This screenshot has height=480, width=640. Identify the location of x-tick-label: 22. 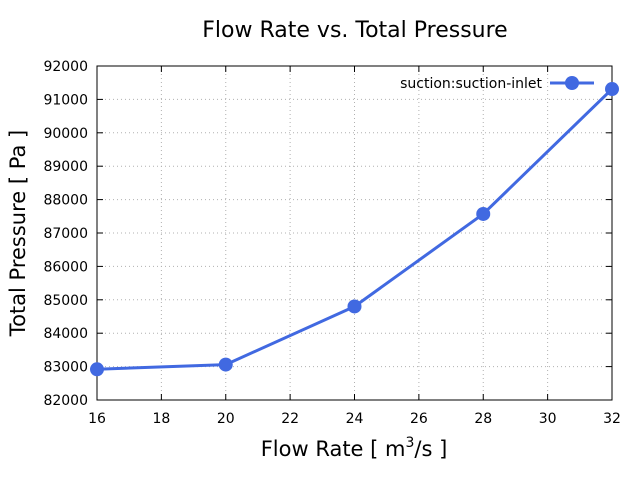
(290, 419).